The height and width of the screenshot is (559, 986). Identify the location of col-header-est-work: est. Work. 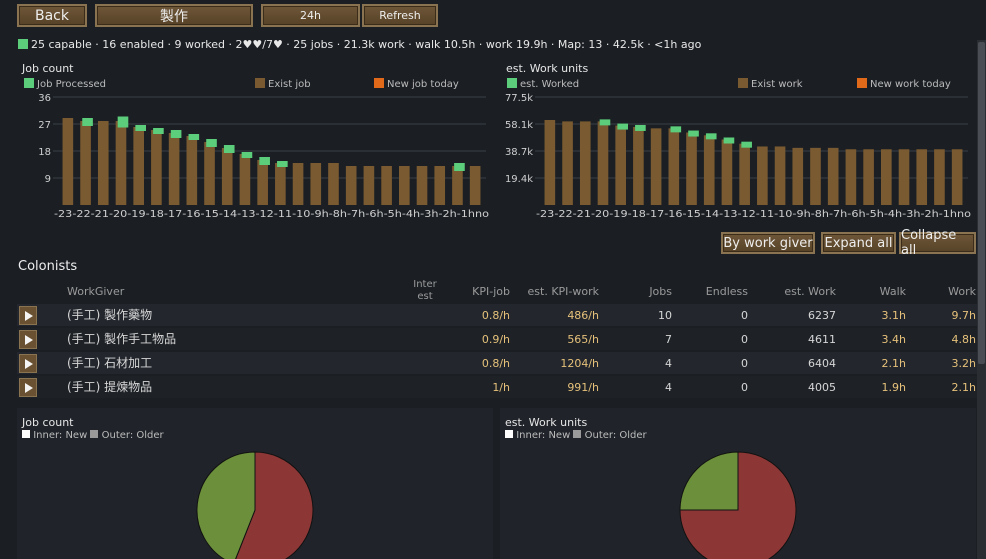
(810, 291).